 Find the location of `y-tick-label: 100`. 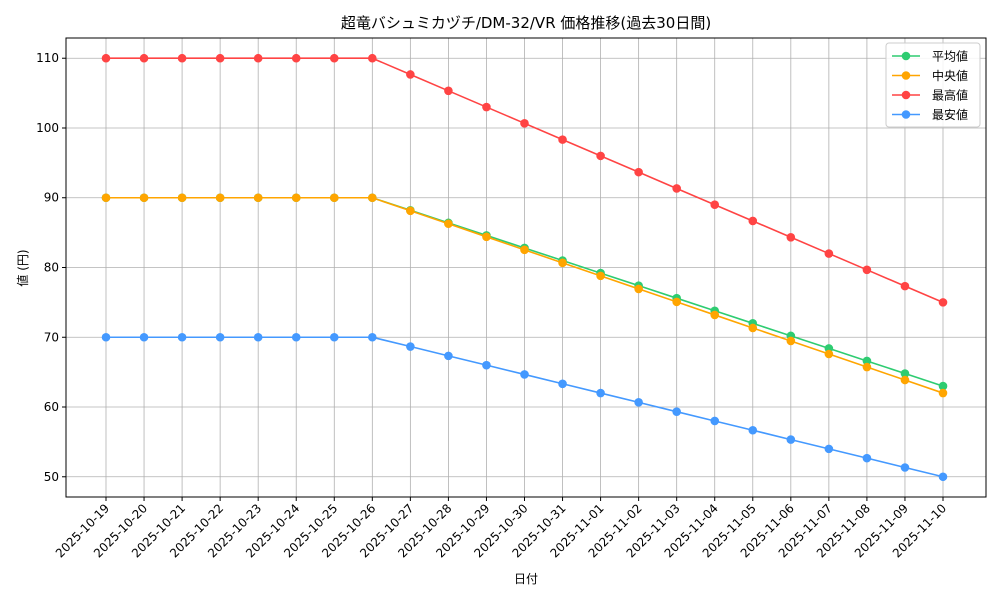

y-tick-label: 100 is located at coordinates (47, 128).